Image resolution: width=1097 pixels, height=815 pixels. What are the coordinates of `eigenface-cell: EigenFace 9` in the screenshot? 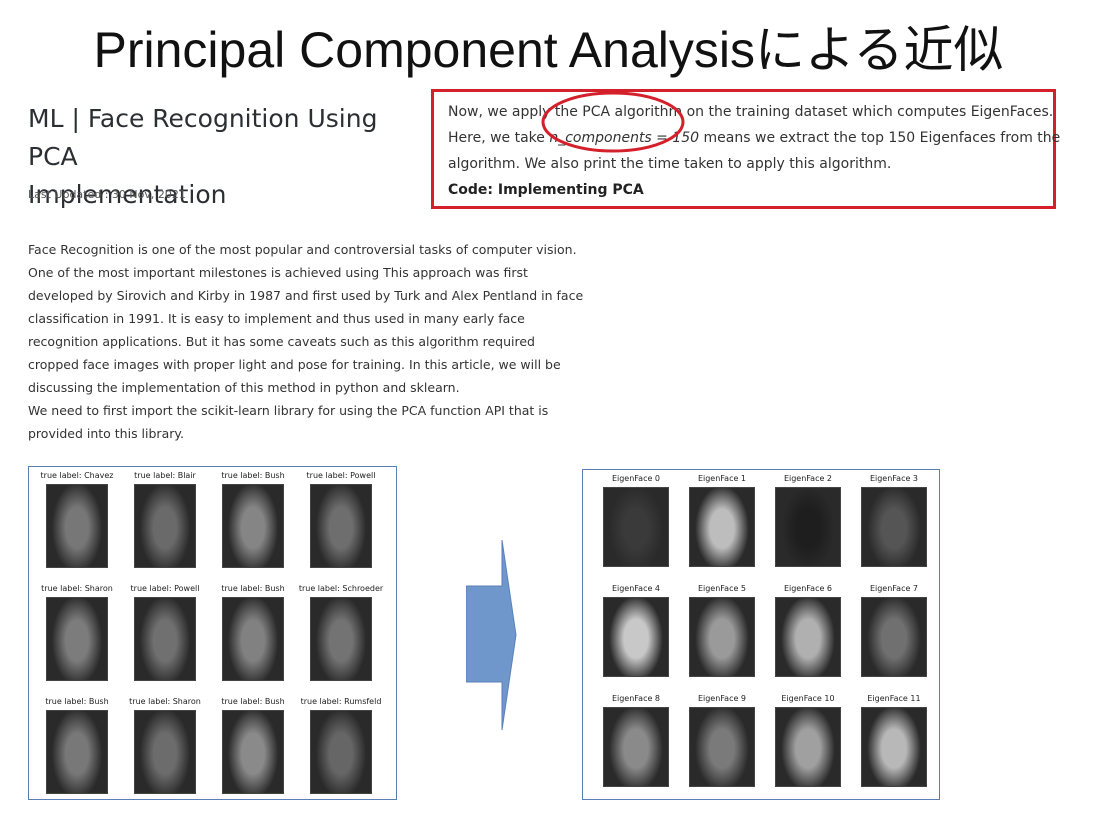 It's located at (722, 749).